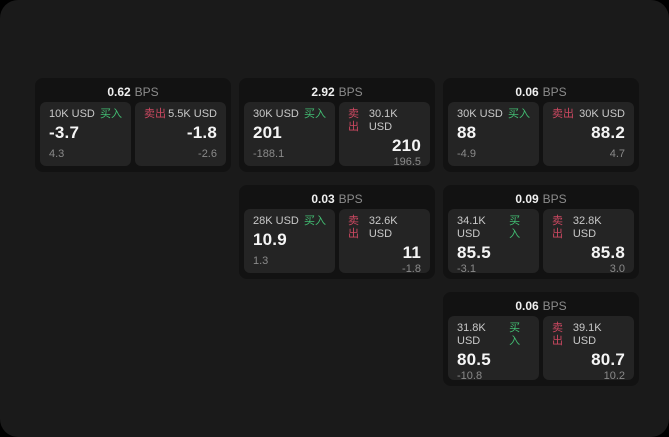 This screenshot has height=437, width=669. What do you see at coordinates (411, 252) in the screenshot?
I see `sell-price: 11` at bounding box center [411, 252].